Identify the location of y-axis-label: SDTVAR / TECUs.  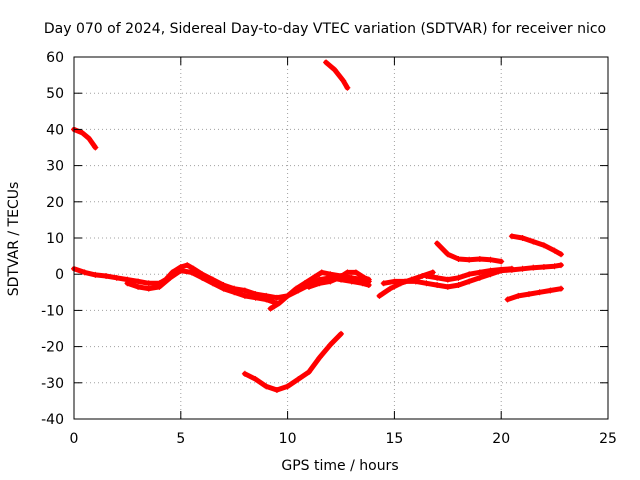
(14, 239).